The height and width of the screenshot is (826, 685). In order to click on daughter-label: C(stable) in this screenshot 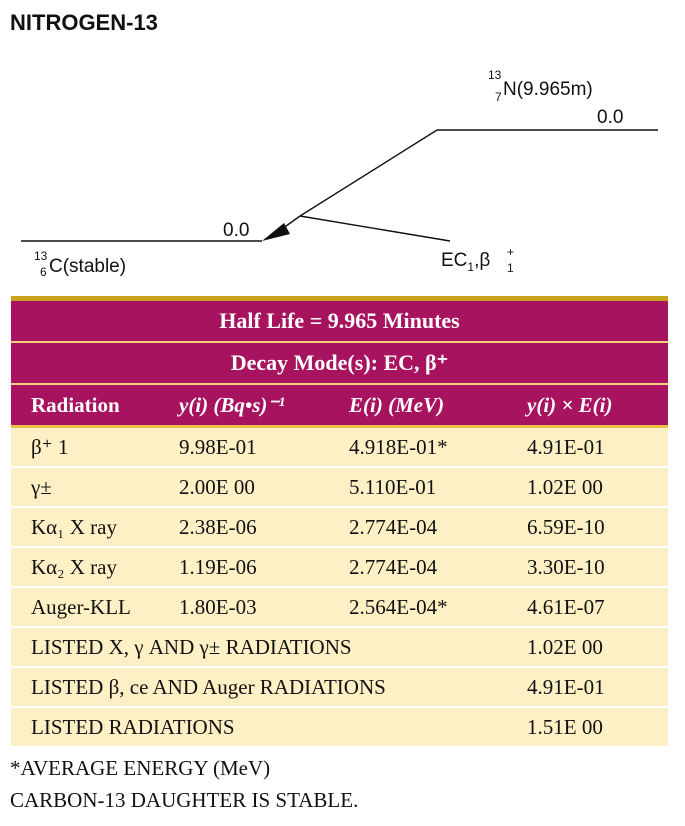, I will do `click(87, 266)`.